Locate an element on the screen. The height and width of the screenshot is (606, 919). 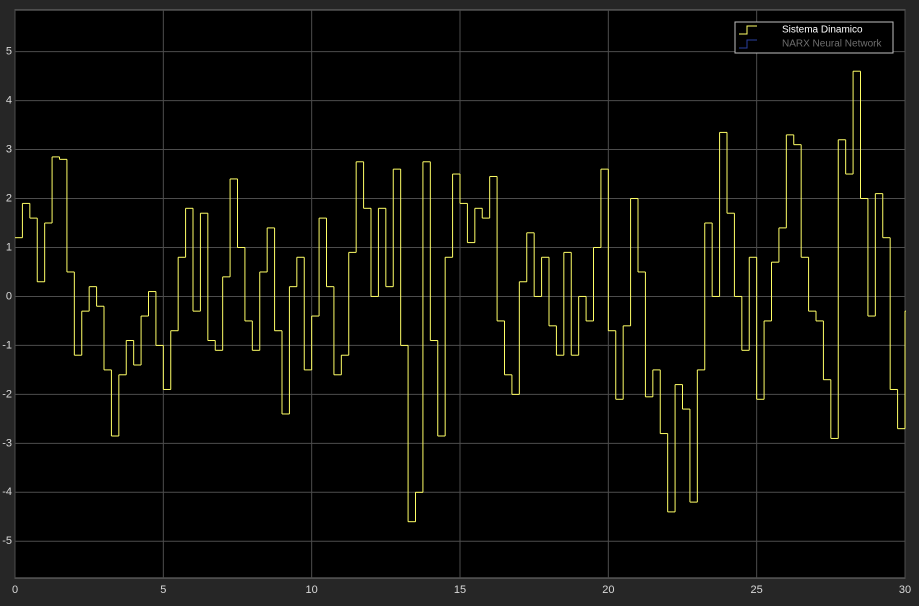
x-tick-label: 15 is located at coordinates (460, 590).